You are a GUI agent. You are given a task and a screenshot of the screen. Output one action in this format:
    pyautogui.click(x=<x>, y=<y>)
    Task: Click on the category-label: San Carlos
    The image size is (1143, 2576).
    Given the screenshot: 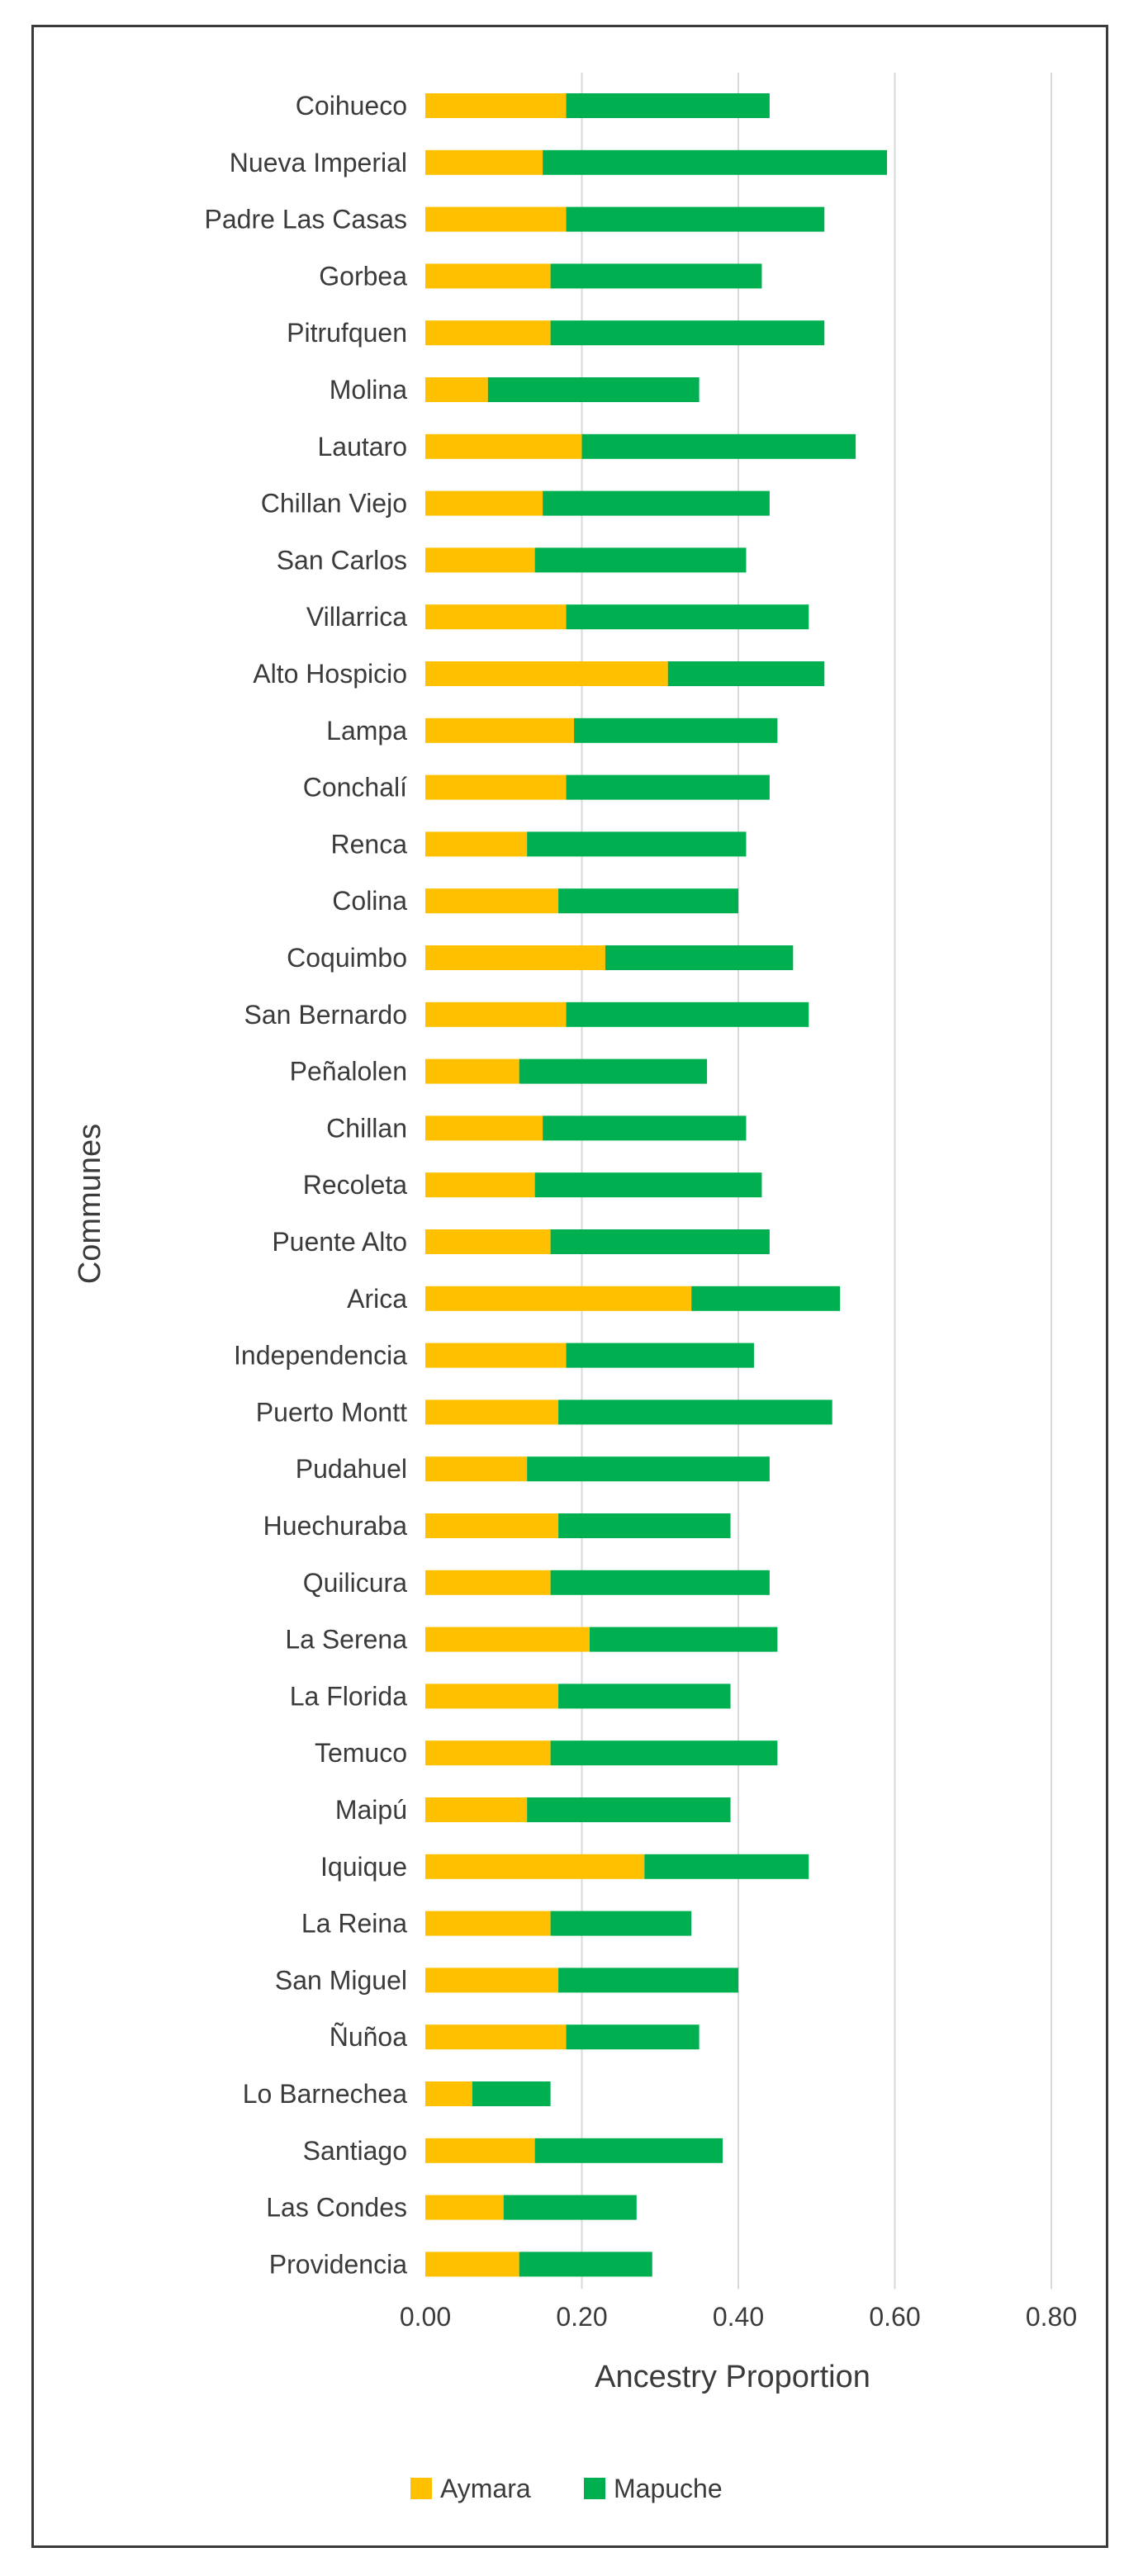 What is the action you would take?
    pyautogui.click(x=342, y=560)
    